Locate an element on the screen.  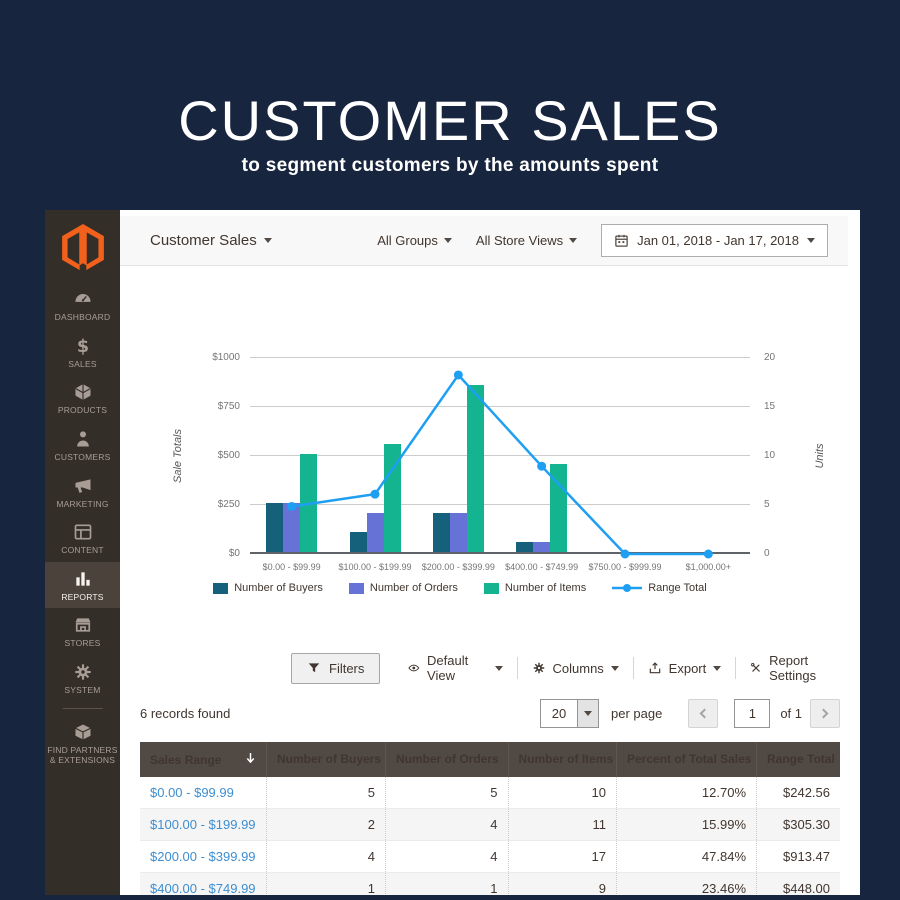
sidebar-item-marketing: MARKETING is located at coordinates (82, 492).